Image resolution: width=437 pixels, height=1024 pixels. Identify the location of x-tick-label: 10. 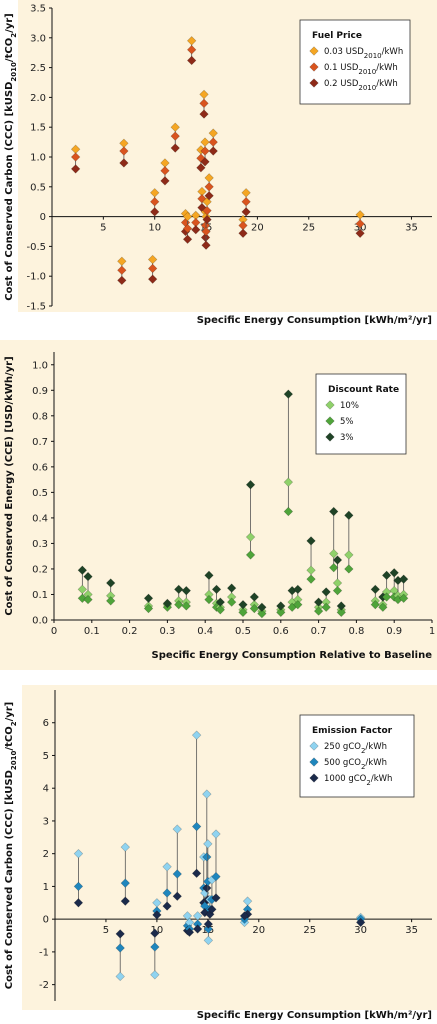
(157, 930).